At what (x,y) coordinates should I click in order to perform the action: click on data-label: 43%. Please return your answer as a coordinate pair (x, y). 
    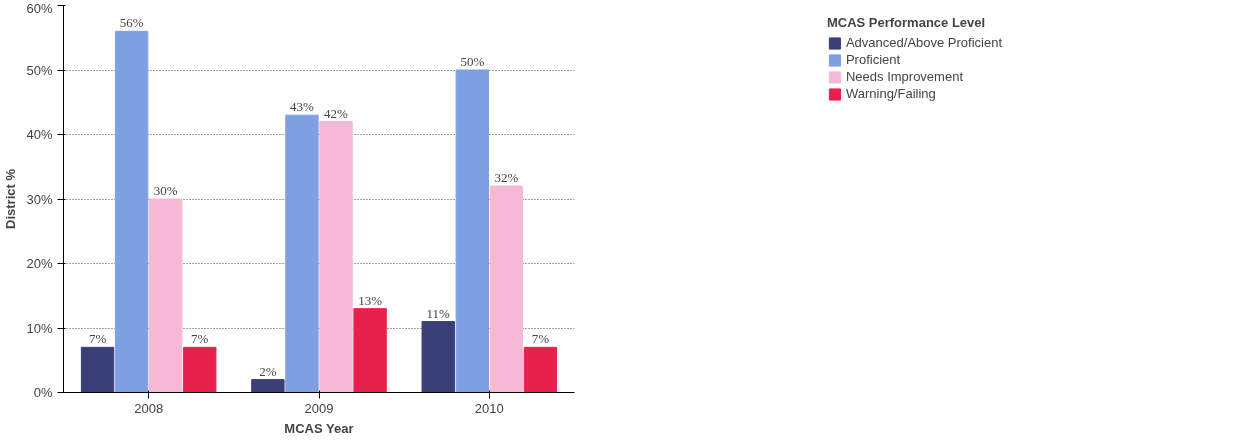
    Looking at the image, I should click on (302, 107).